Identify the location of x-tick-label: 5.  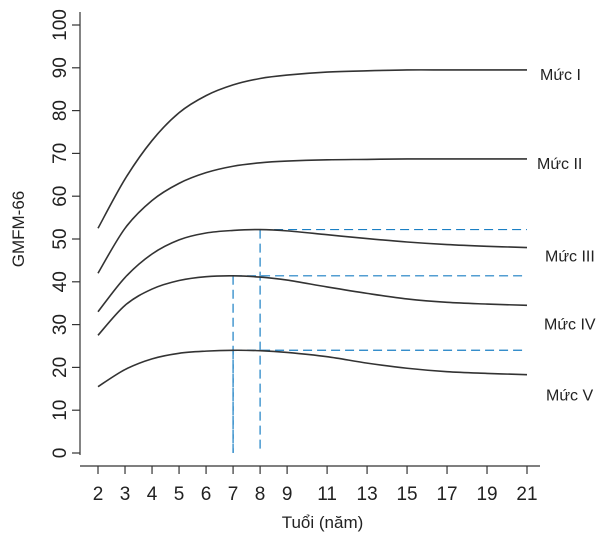
(179, 494).